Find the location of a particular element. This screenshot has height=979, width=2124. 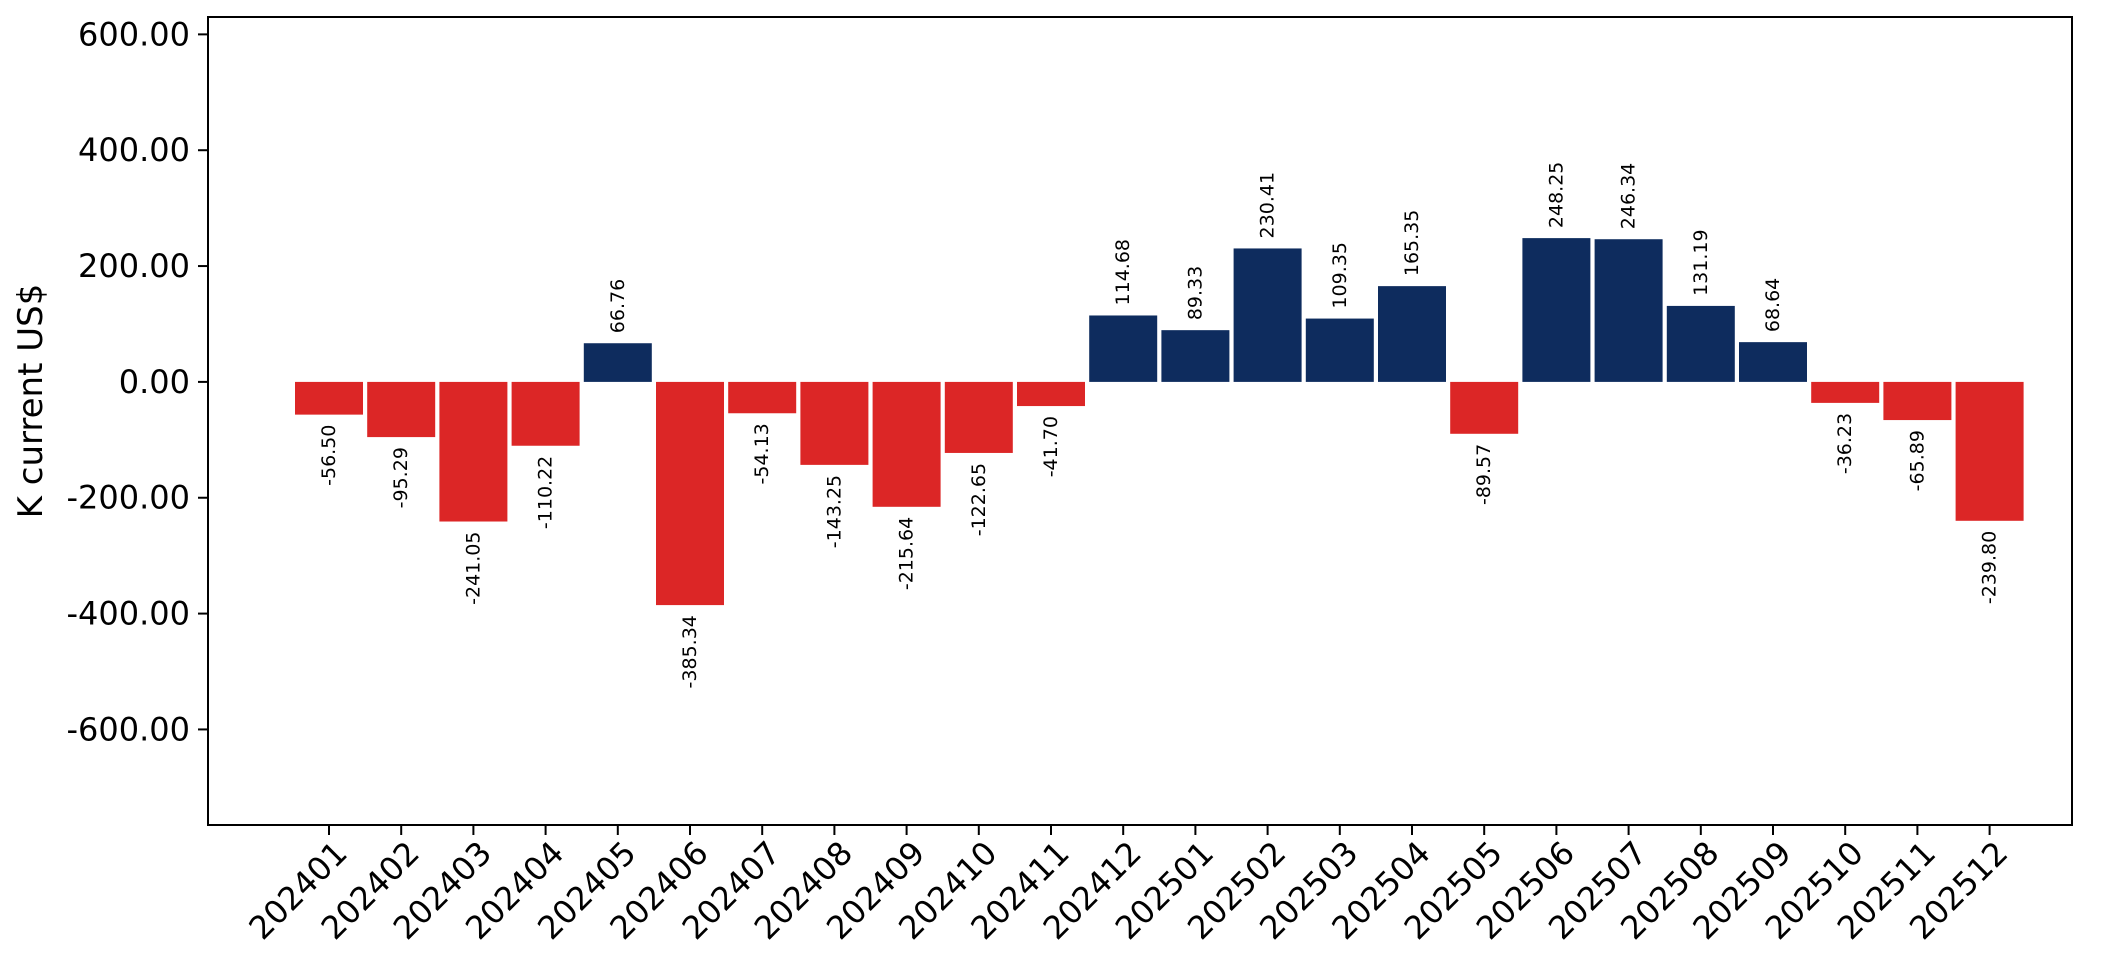

data-label-202511: -65.89 is located at coordinates (1917, 460).